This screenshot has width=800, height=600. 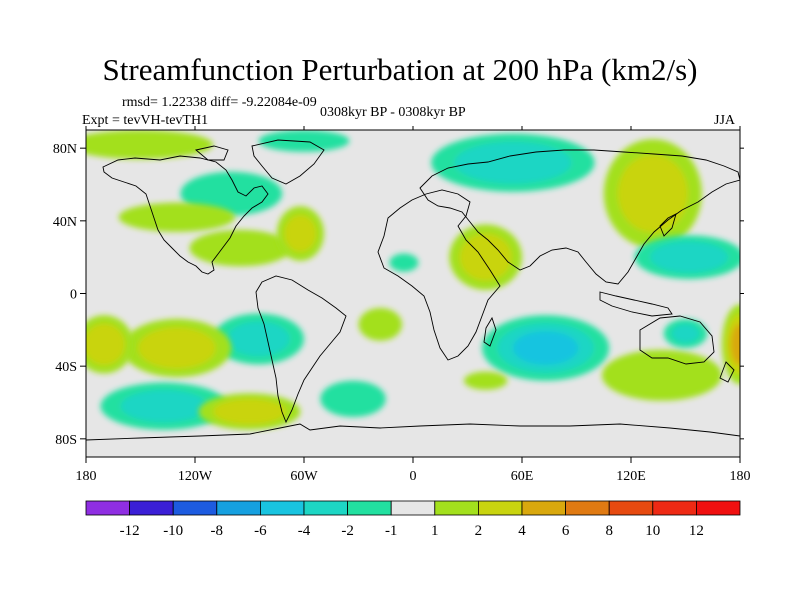 I want to click on colorbar-label: 12, so click(x=696, y=531).